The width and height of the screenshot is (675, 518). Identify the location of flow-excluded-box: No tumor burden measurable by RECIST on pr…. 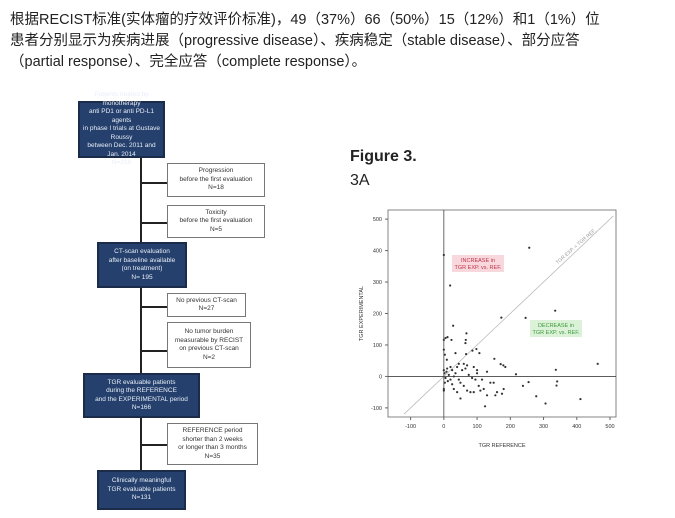
(209, 345).